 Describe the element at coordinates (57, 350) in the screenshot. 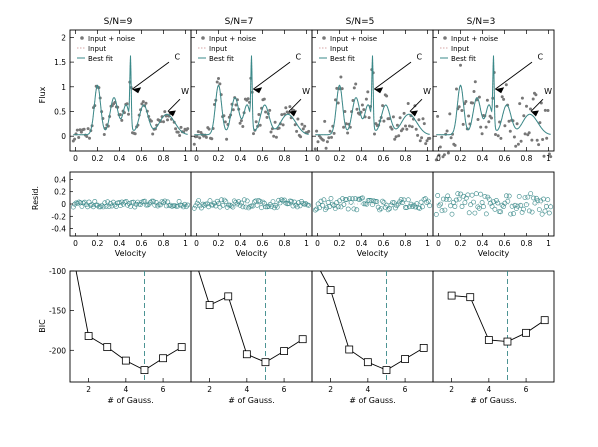

I see `y-tick-label: -200` at that location.